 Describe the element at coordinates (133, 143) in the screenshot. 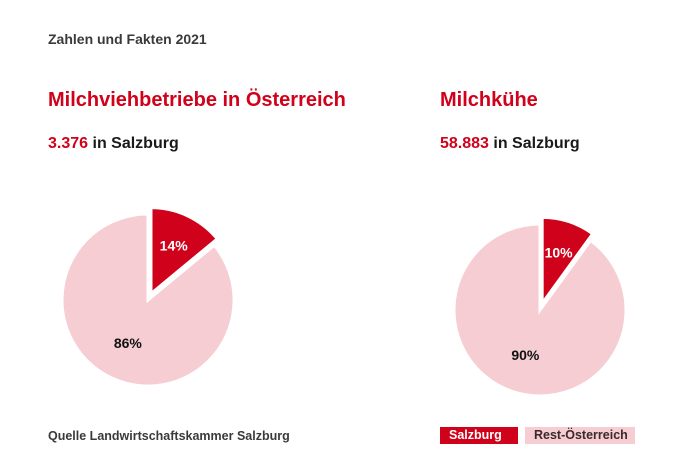

I see `chart-1-subtitle-text: in Salzburg` at that location.